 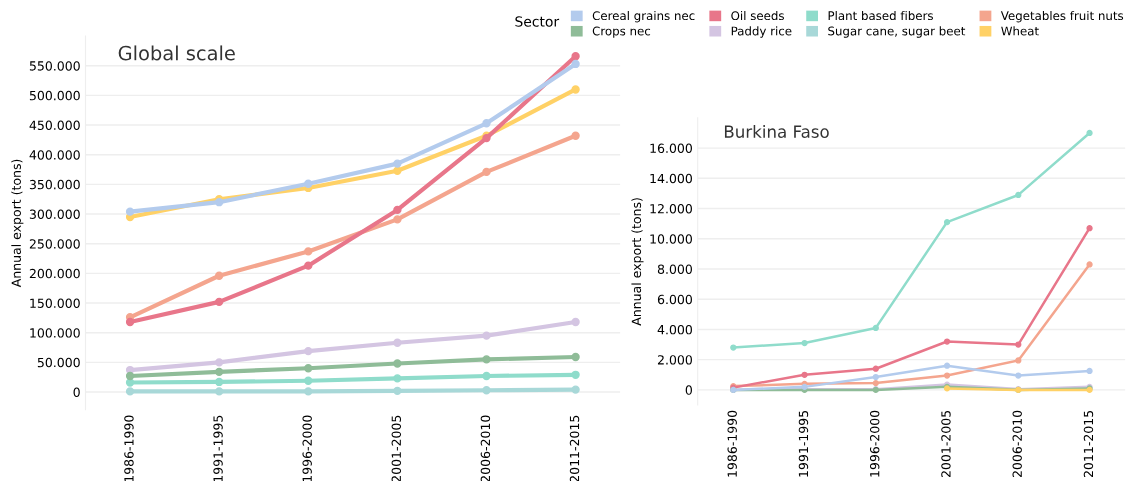 I want to click on legend-label: Cereal grains nec, so click(x=643, y=16).